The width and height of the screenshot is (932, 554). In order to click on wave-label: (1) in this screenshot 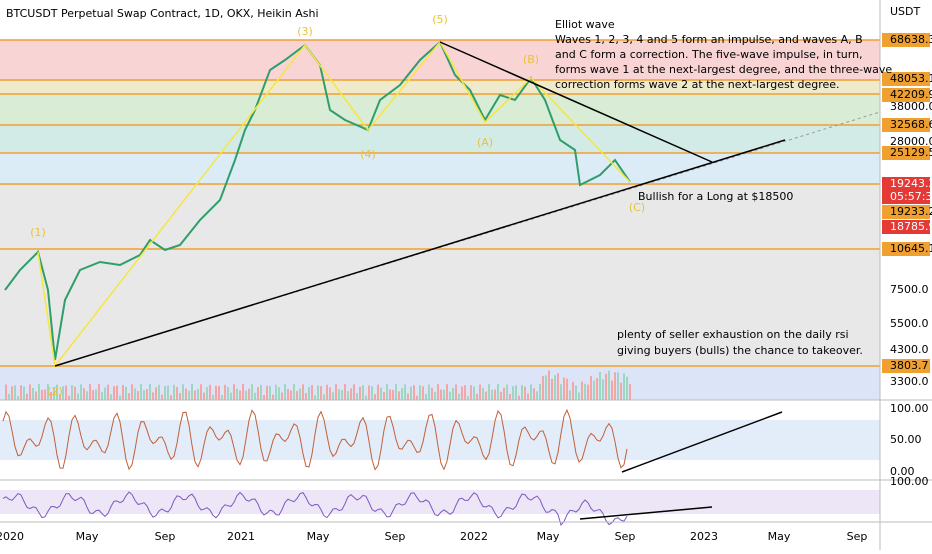, I will do `click(38, 232)`.